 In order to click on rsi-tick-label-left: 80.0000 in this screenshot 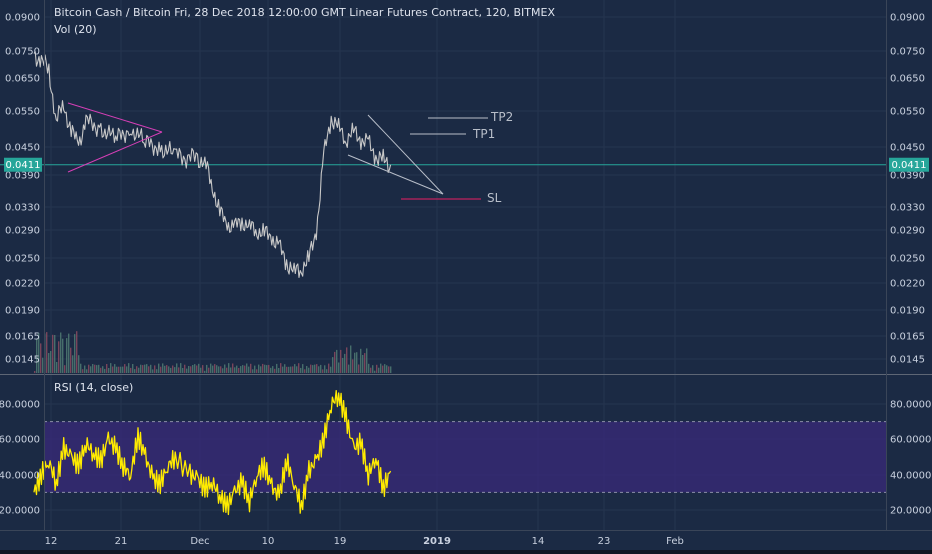, I will do `click(20, 405)`.